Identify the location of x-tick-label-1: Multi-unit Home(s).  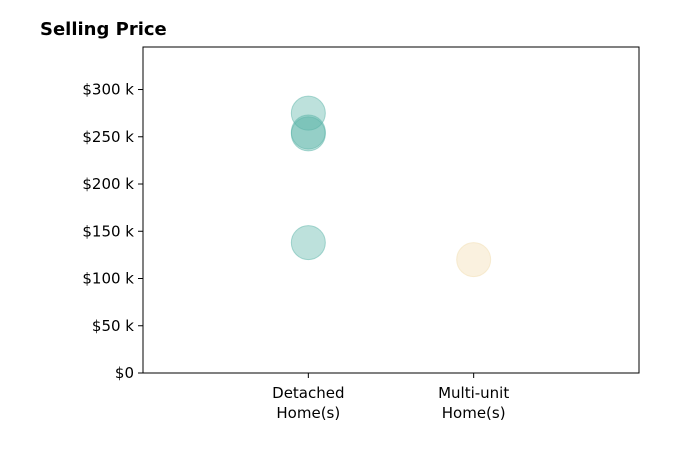
(473, 403).